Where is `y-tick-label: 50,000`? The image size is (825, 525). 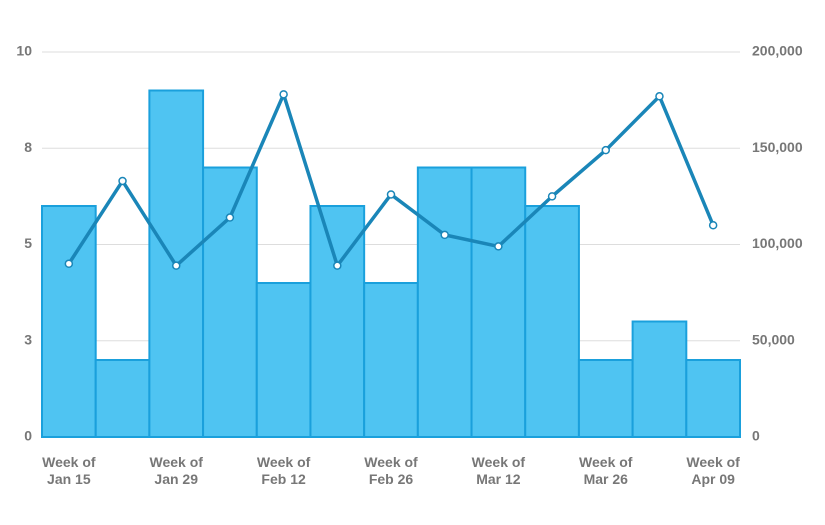 y-tick-label: 50,000 is located at coordinates (773, 339).